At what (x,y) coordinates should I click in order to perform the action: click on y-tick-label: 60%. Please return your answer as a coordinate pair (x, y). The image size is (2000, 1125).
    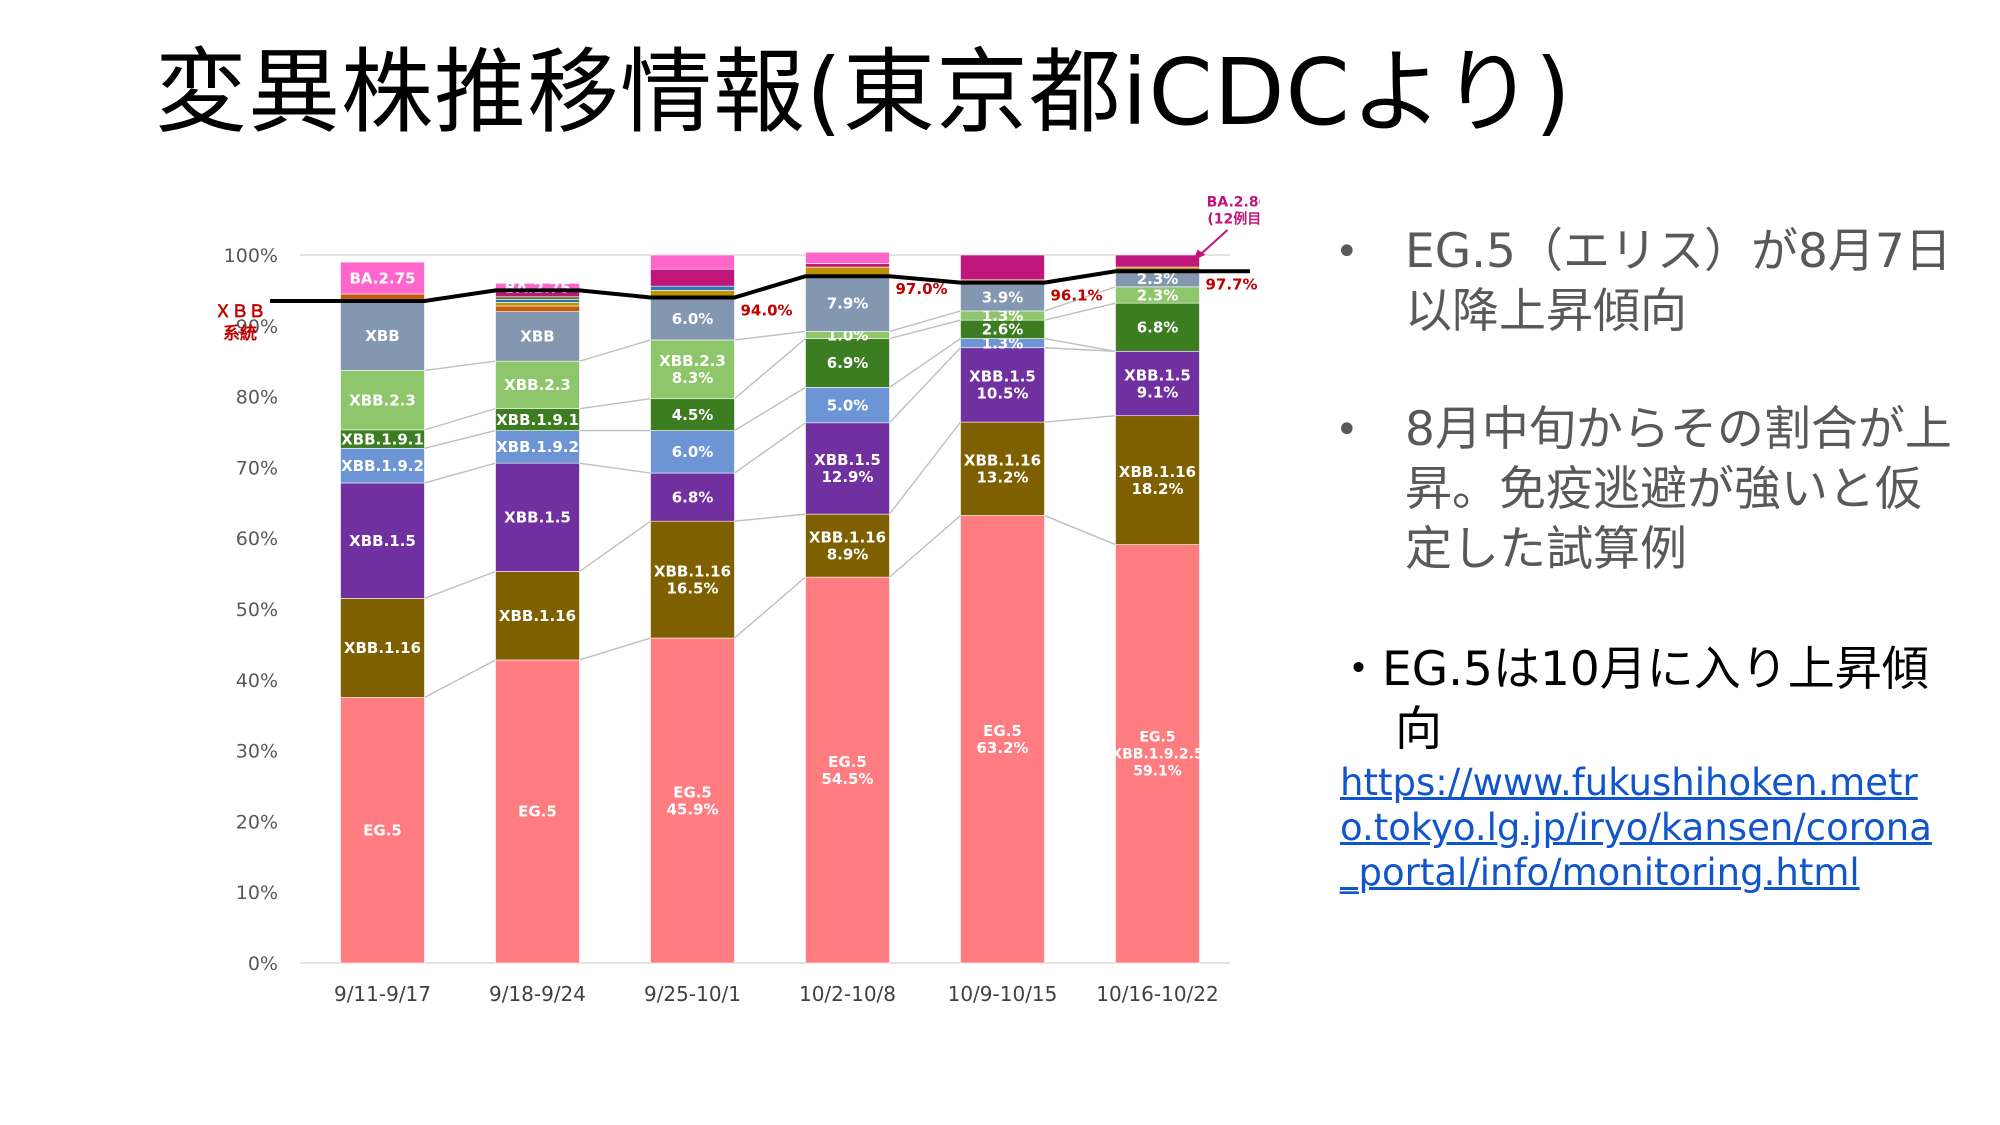
    Looking at the image, I should click on (257, 539).